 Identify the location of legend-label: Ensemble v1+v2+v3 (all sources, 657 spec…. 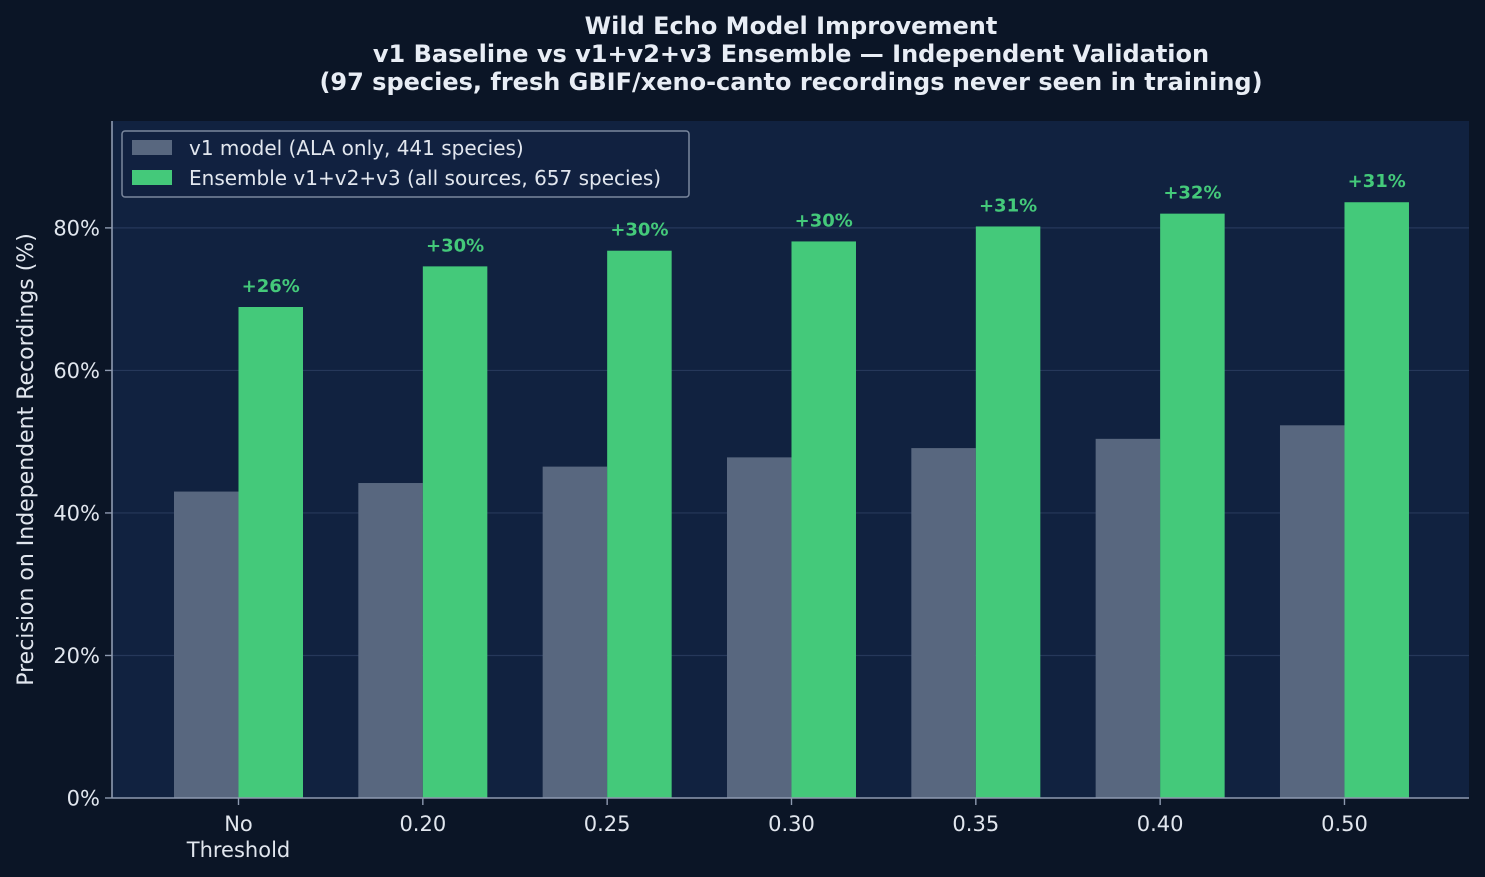
(425, 178).